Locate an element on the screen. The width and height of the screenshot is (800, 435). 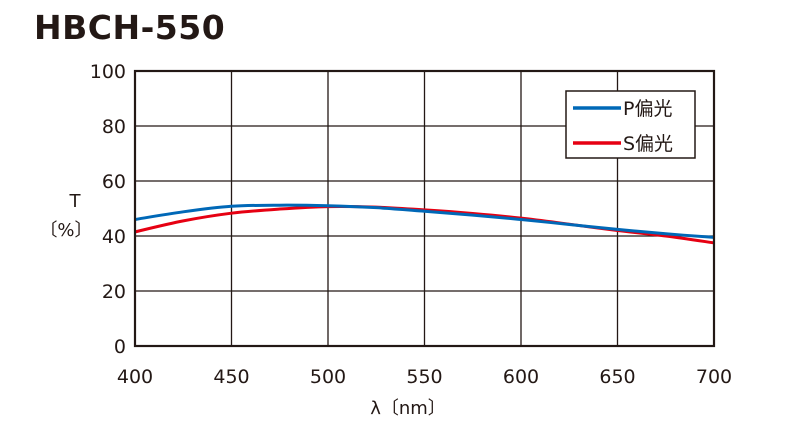
y-tick-label: 20 is located at coordinates (114, 292).